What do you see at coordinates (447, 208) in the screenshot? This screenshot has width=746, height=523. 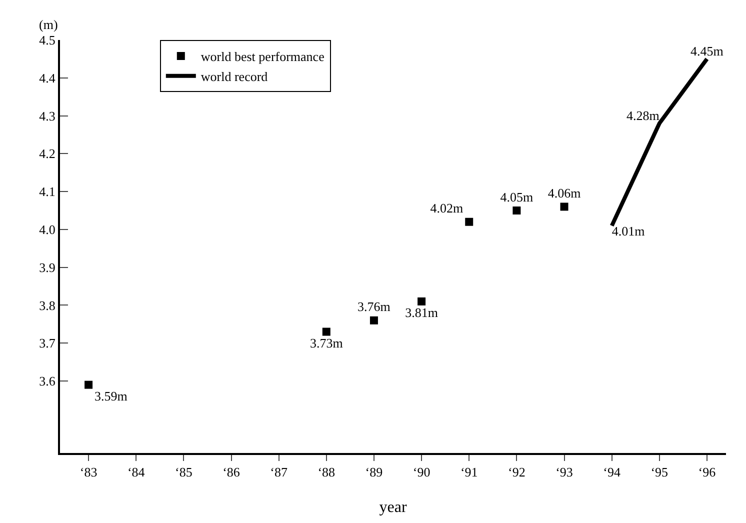 I see `data-label: 4.02m` at bounding box center [447, 208].